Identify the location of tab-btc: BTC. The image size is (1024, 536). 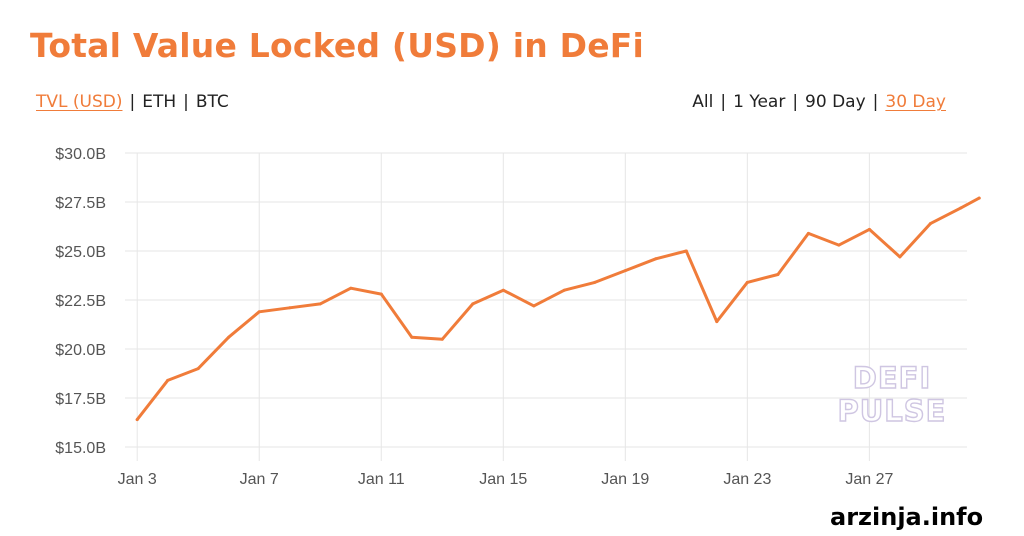
(212, 102).